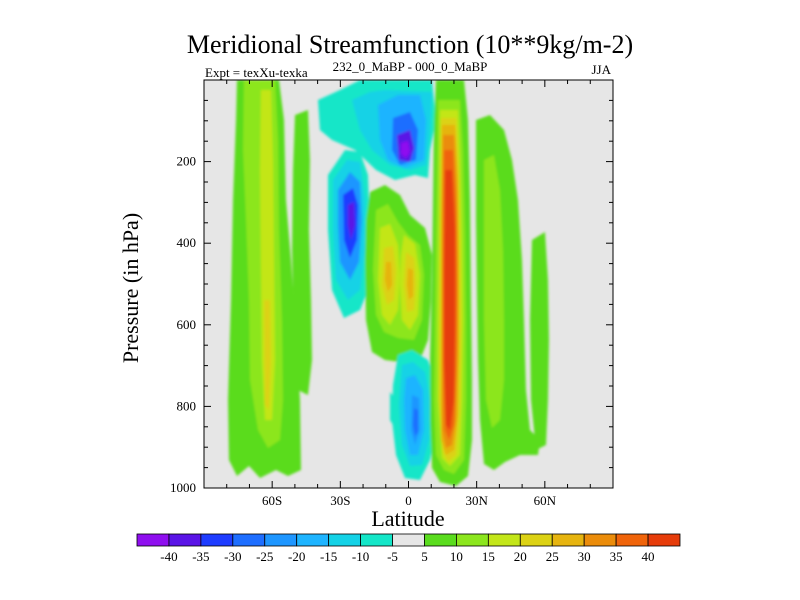 The width and height of the screenshot is (800, 600). Describe the element at coordinates (328, 556) in the screenshot. I see `colorbar-label: -15` at that location.